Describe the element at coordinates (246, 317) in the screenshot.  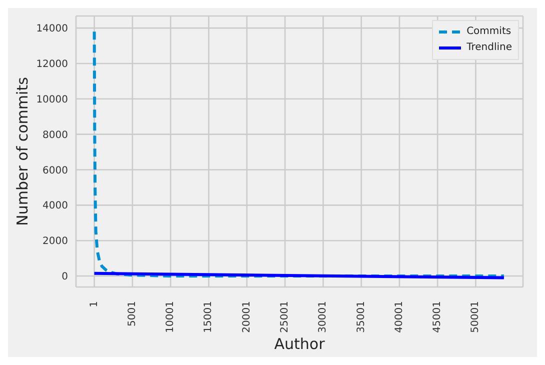
I see `x-tick-label: 20001` at that location.